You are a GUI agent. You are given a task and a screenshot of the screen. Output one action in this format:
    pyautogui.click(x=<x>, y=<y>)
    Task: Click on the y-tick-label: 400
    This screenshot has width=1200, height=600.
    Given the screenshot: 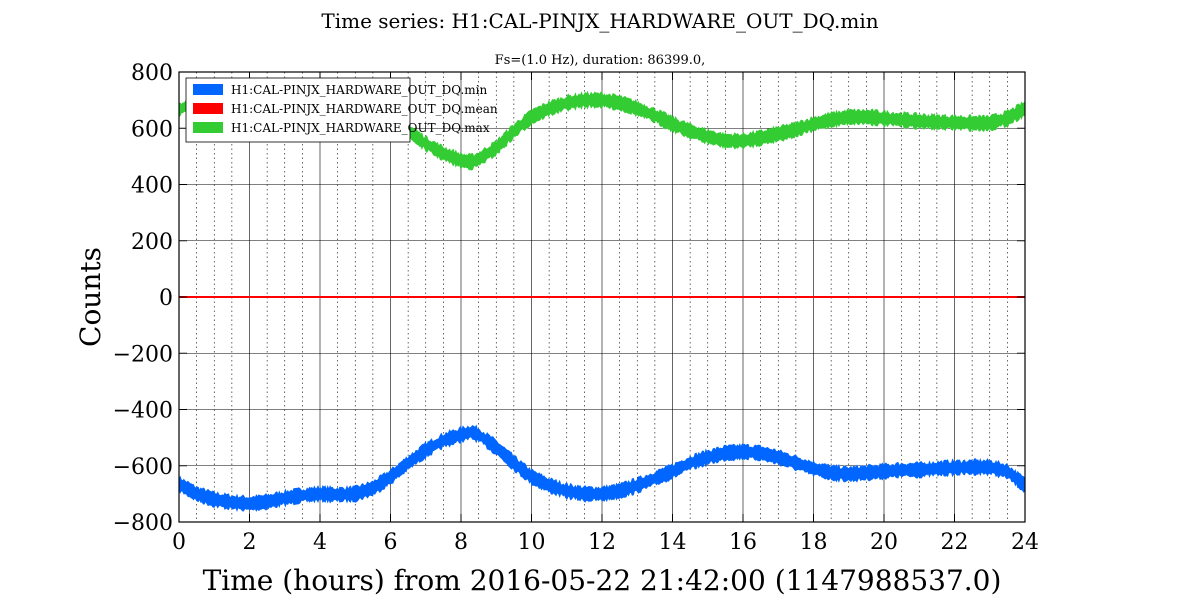 What is the action you would take?
    pyautogui.click(x=152, y=186)
    